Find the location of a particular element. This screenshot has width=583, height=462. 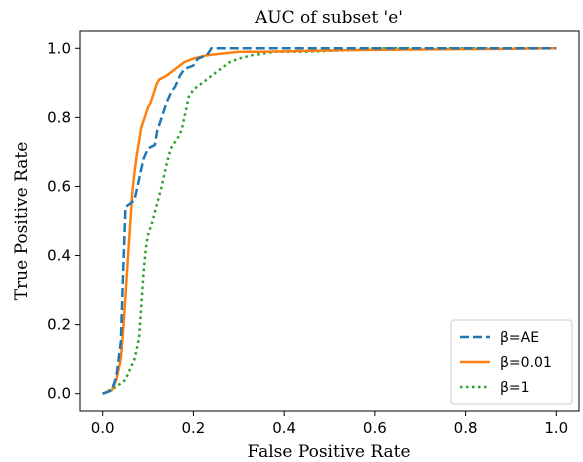

x-tick-label: 1.0 is located at coordinates (556, 428).